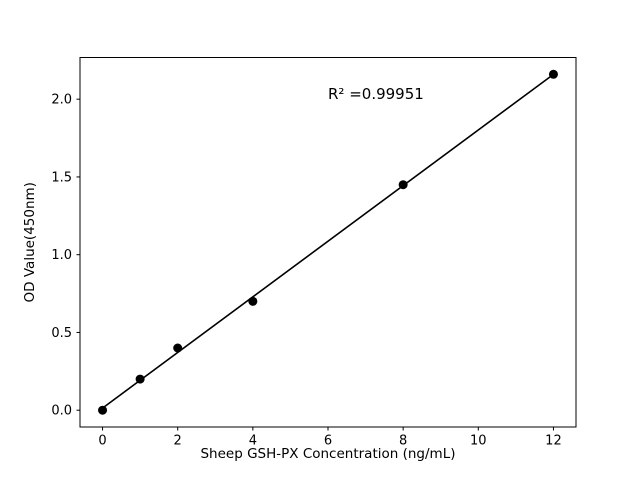 The height and width of the screenshot is (480, 640). Describe the element at coordinates (61, 177) in the screenshot. I see `y-tick-label: 1.5` at that location.